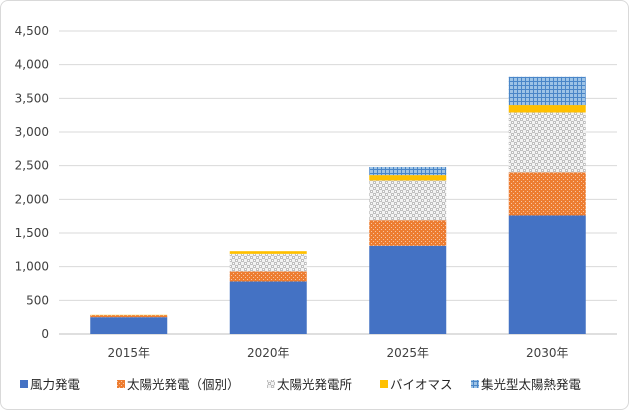 This screenshot has width=629, height=411. I want to click on bar-segment-5-2030年, so click(547, 91).